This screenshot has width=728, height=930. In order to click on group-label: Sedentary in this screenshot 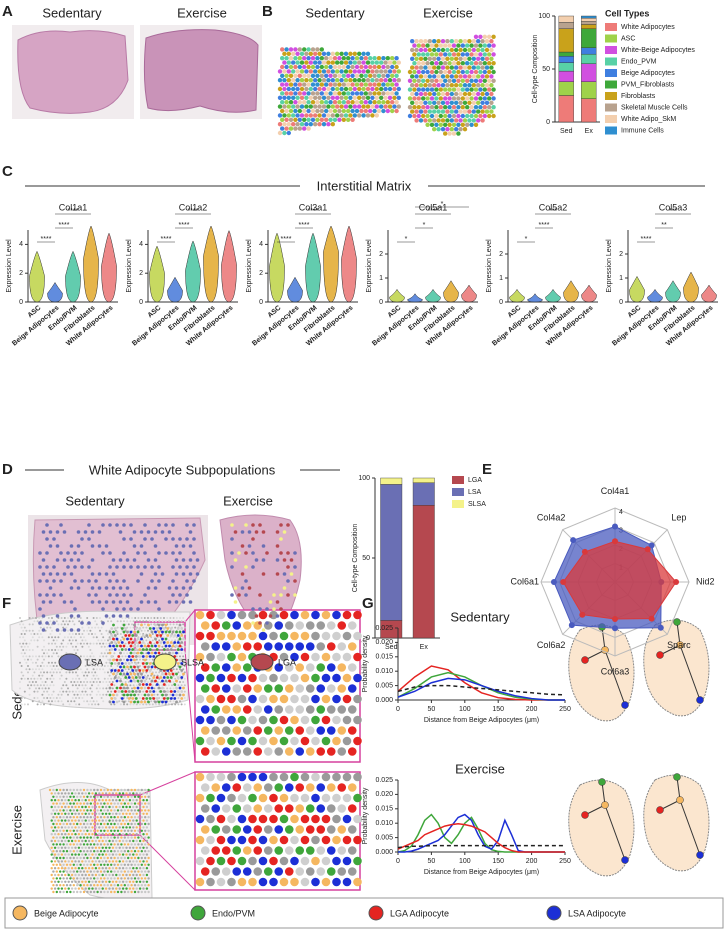, I will do `click(335, 12)`.